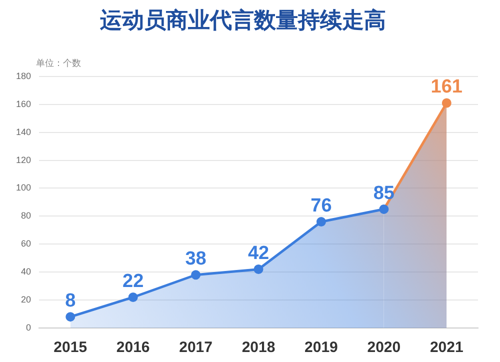 The width and height of the screenshot is (500, 362). What do you see at coordinates (259, 347) in the screenshot?
I see `x-tick-label: 2018` at bounding box center [259, 347].